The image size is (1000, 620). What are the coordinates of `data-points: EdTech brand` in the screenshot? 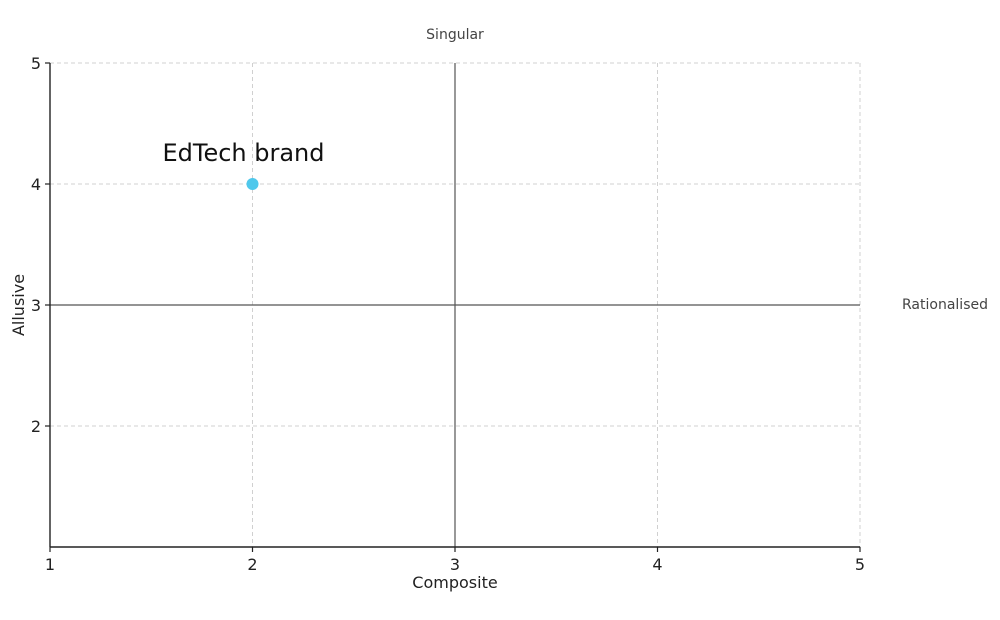 It's located at (243, 164).